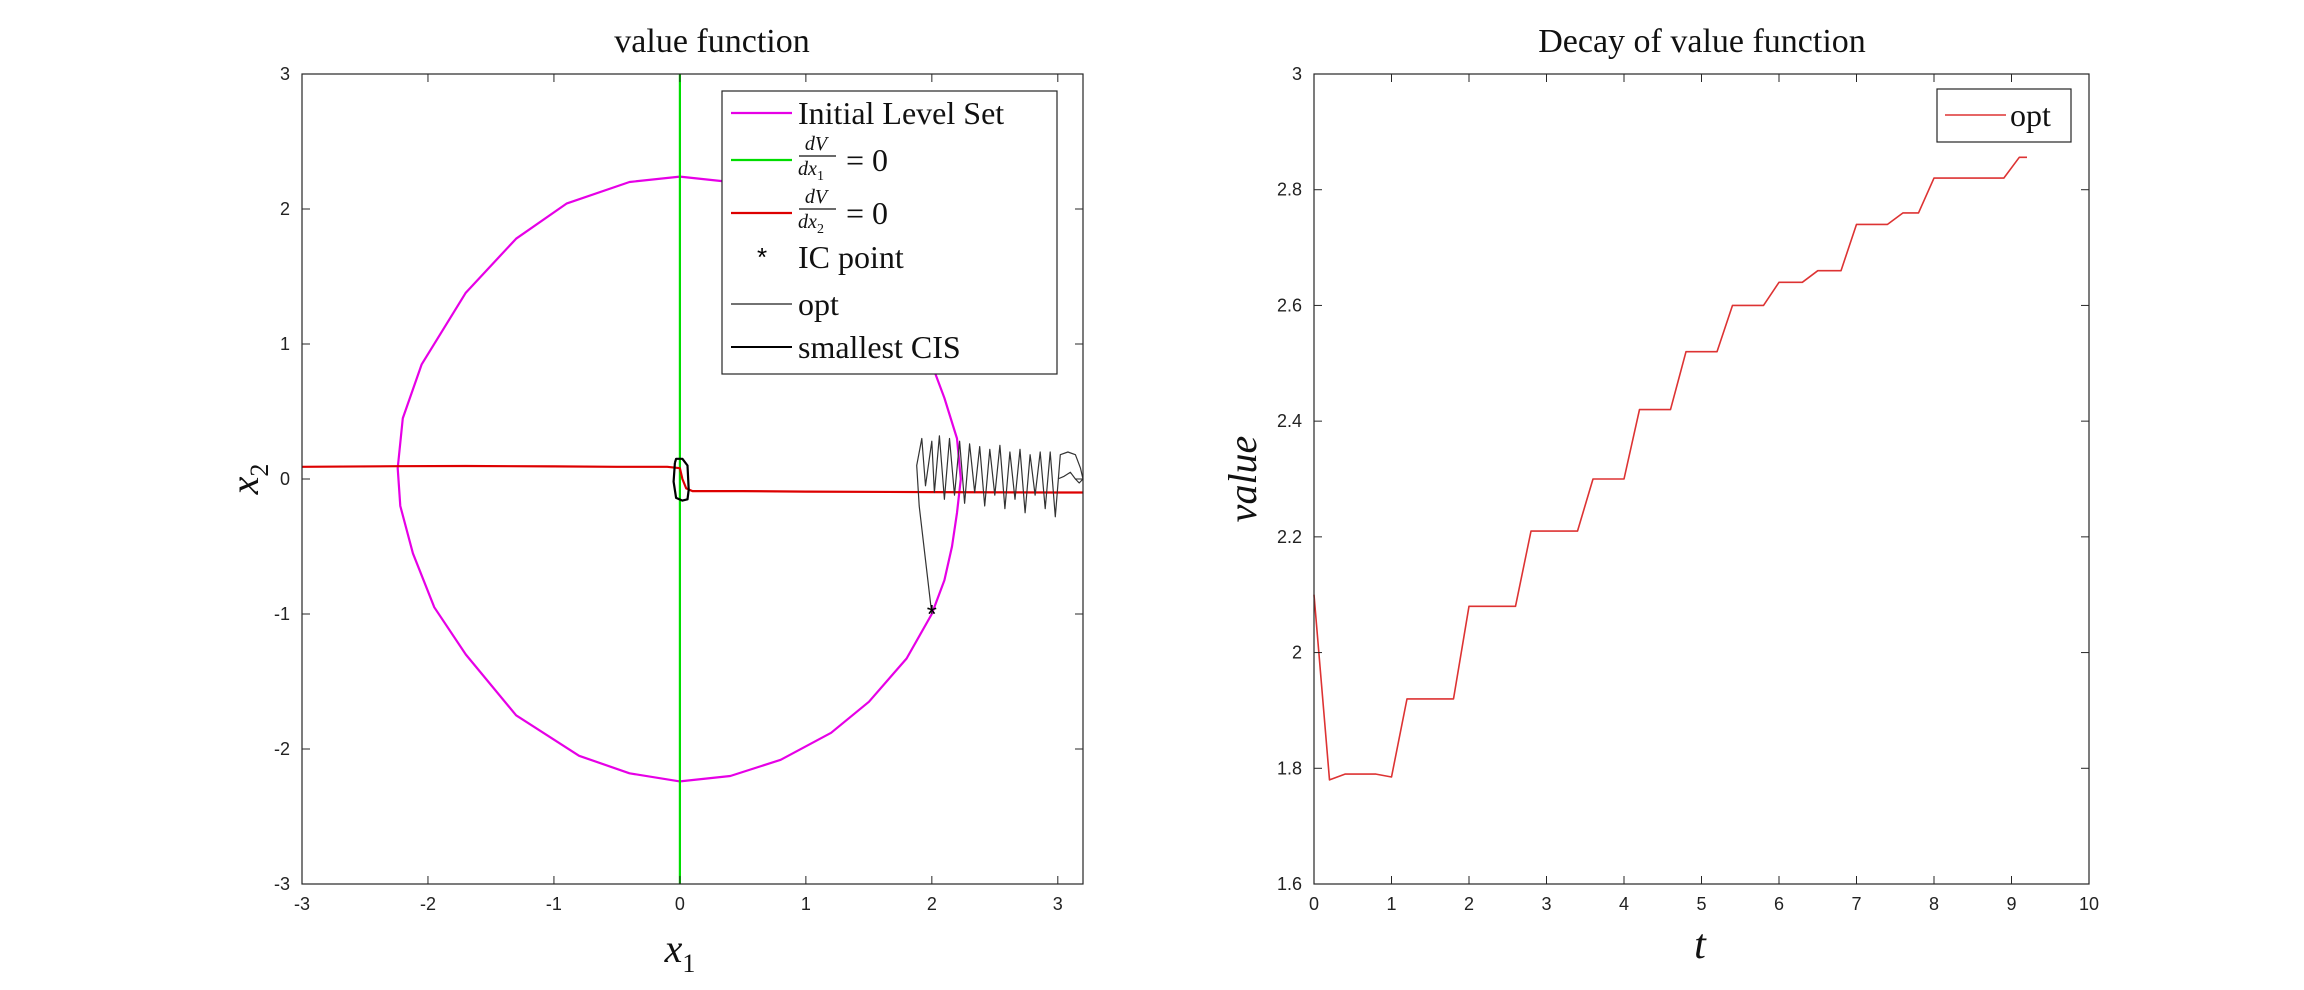  Describe the element at coordinates (554, 904) in the screenshot. I see `x-tick-label: -1` at that location.